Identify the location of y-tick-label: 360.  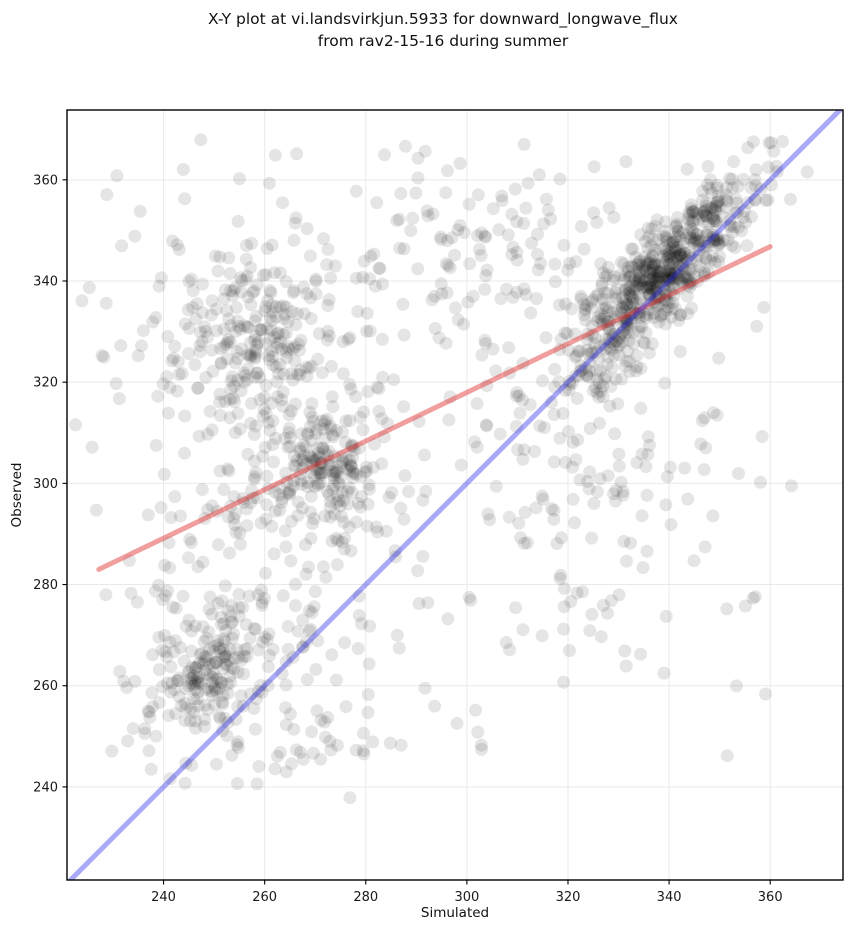
(45, 180).